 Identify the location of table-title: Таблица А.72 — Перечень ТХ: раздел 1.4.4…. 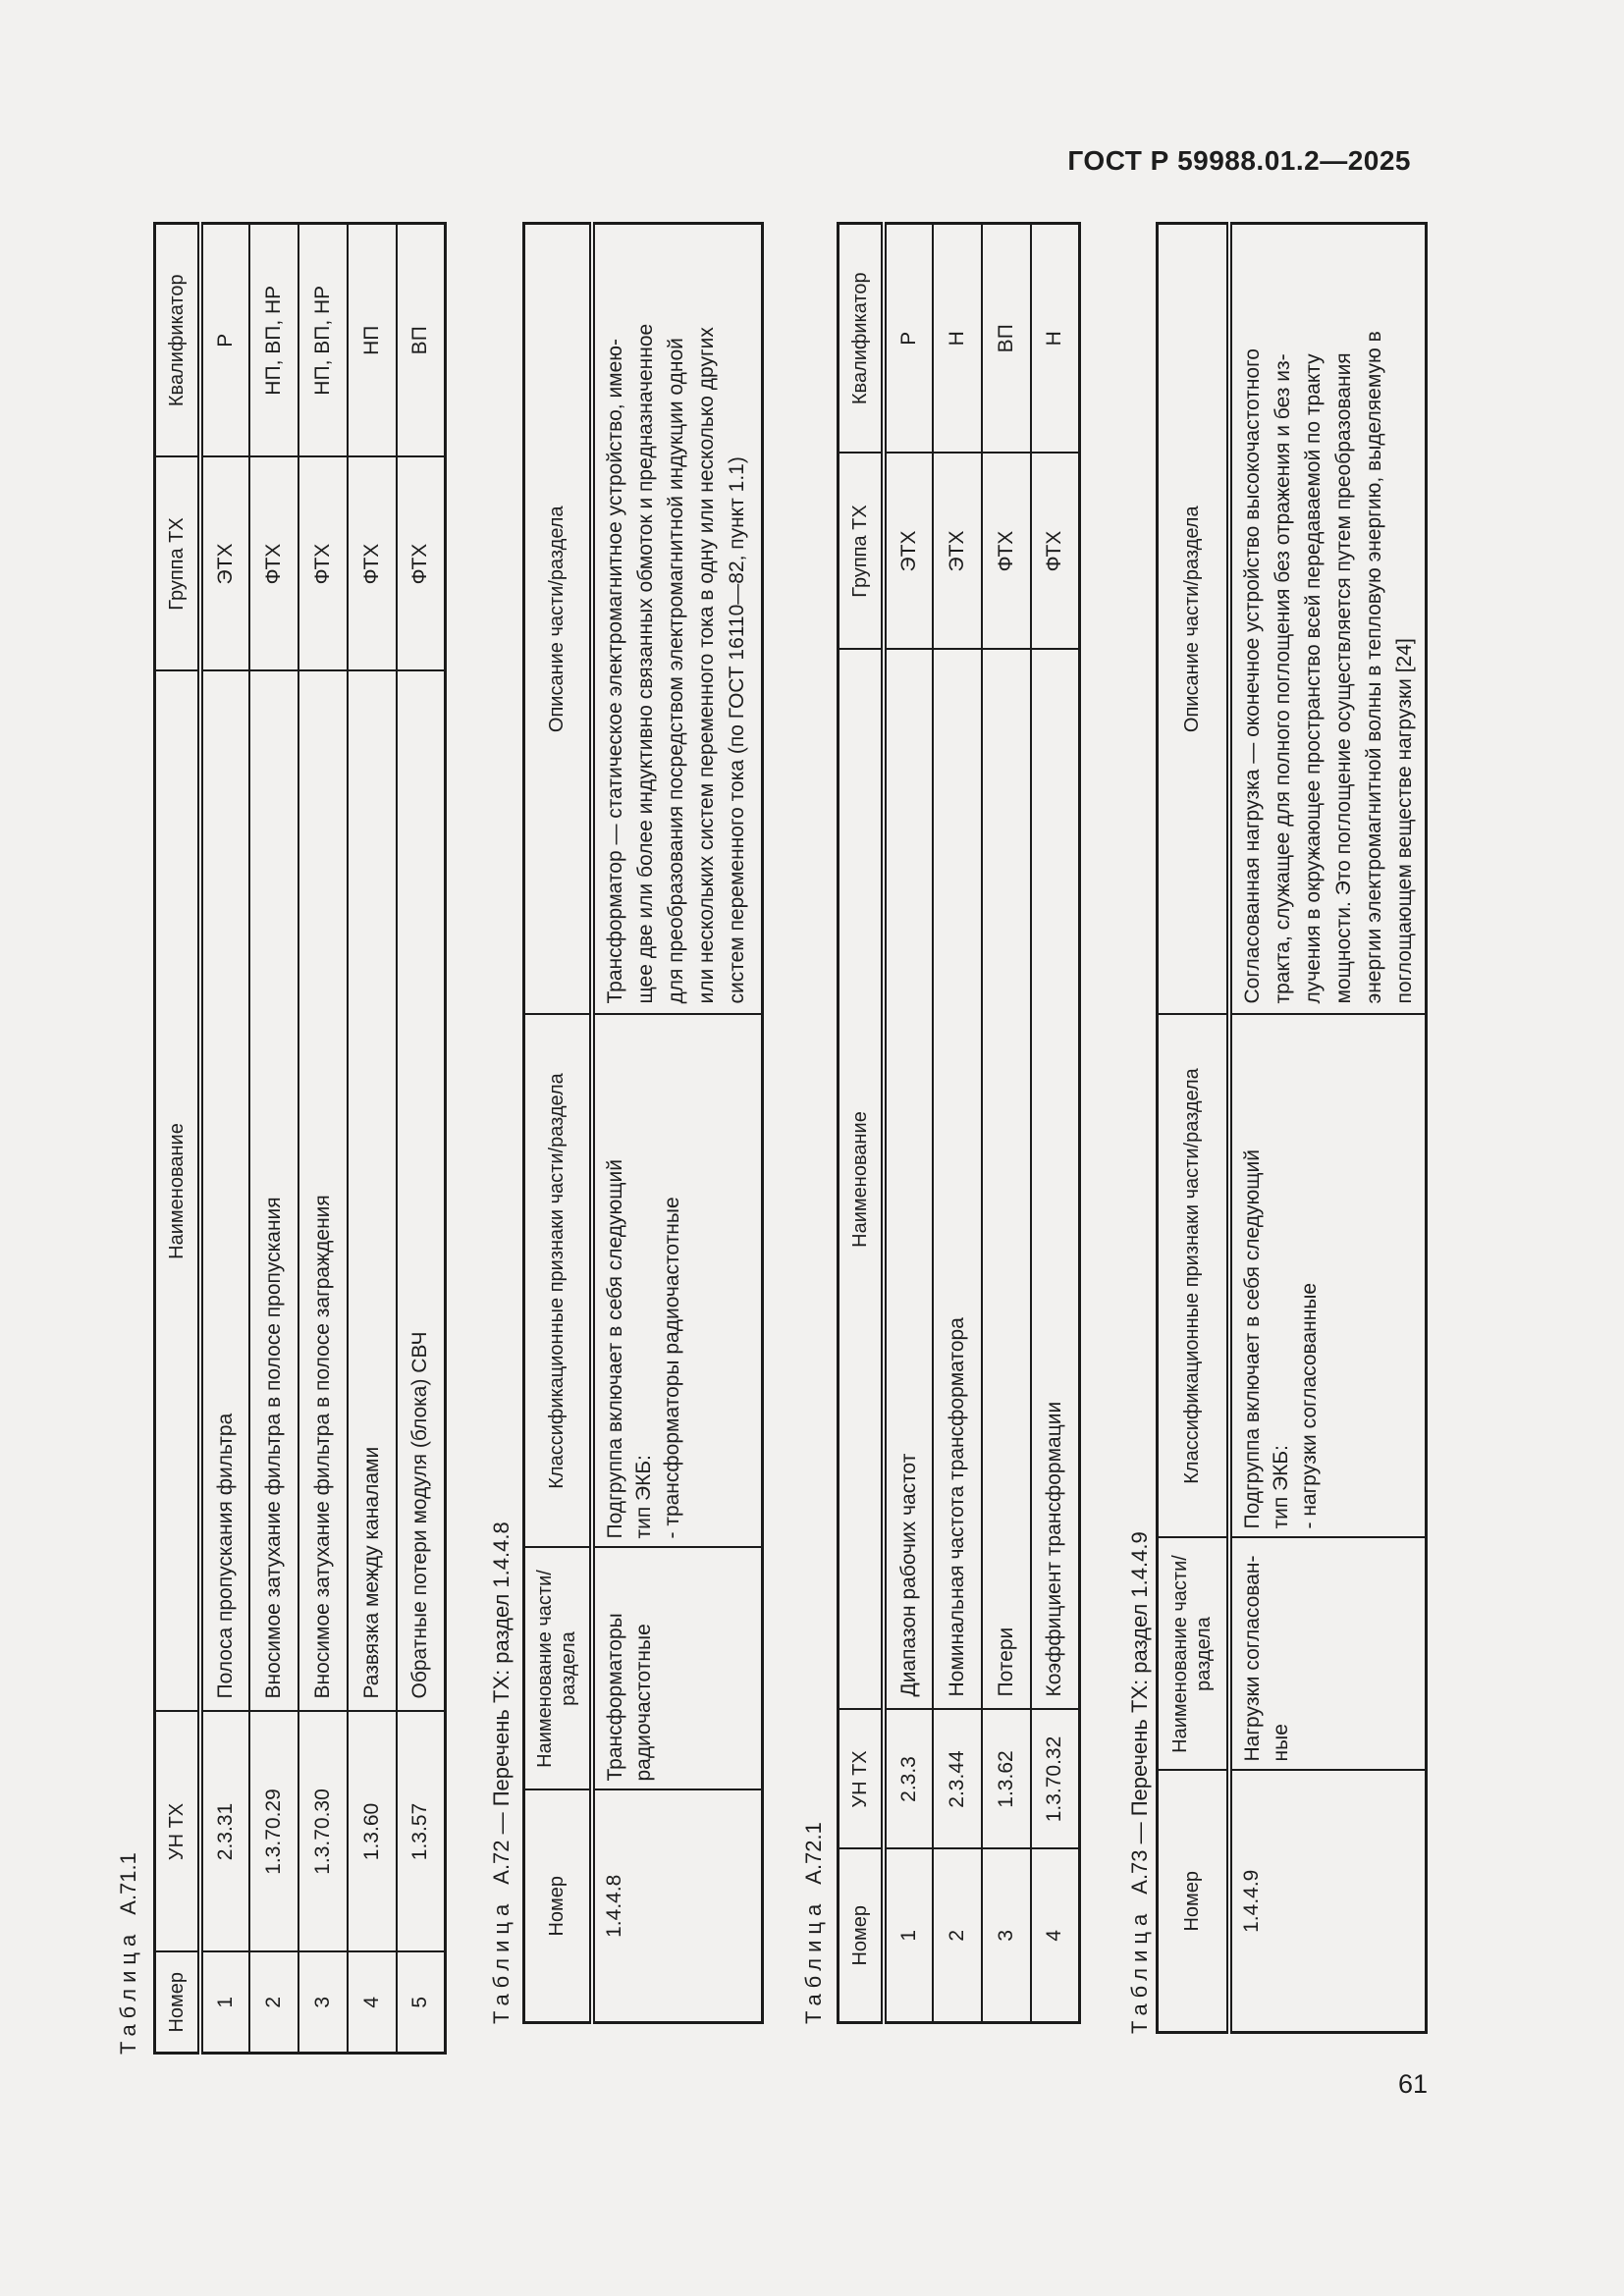
(501, 1124).